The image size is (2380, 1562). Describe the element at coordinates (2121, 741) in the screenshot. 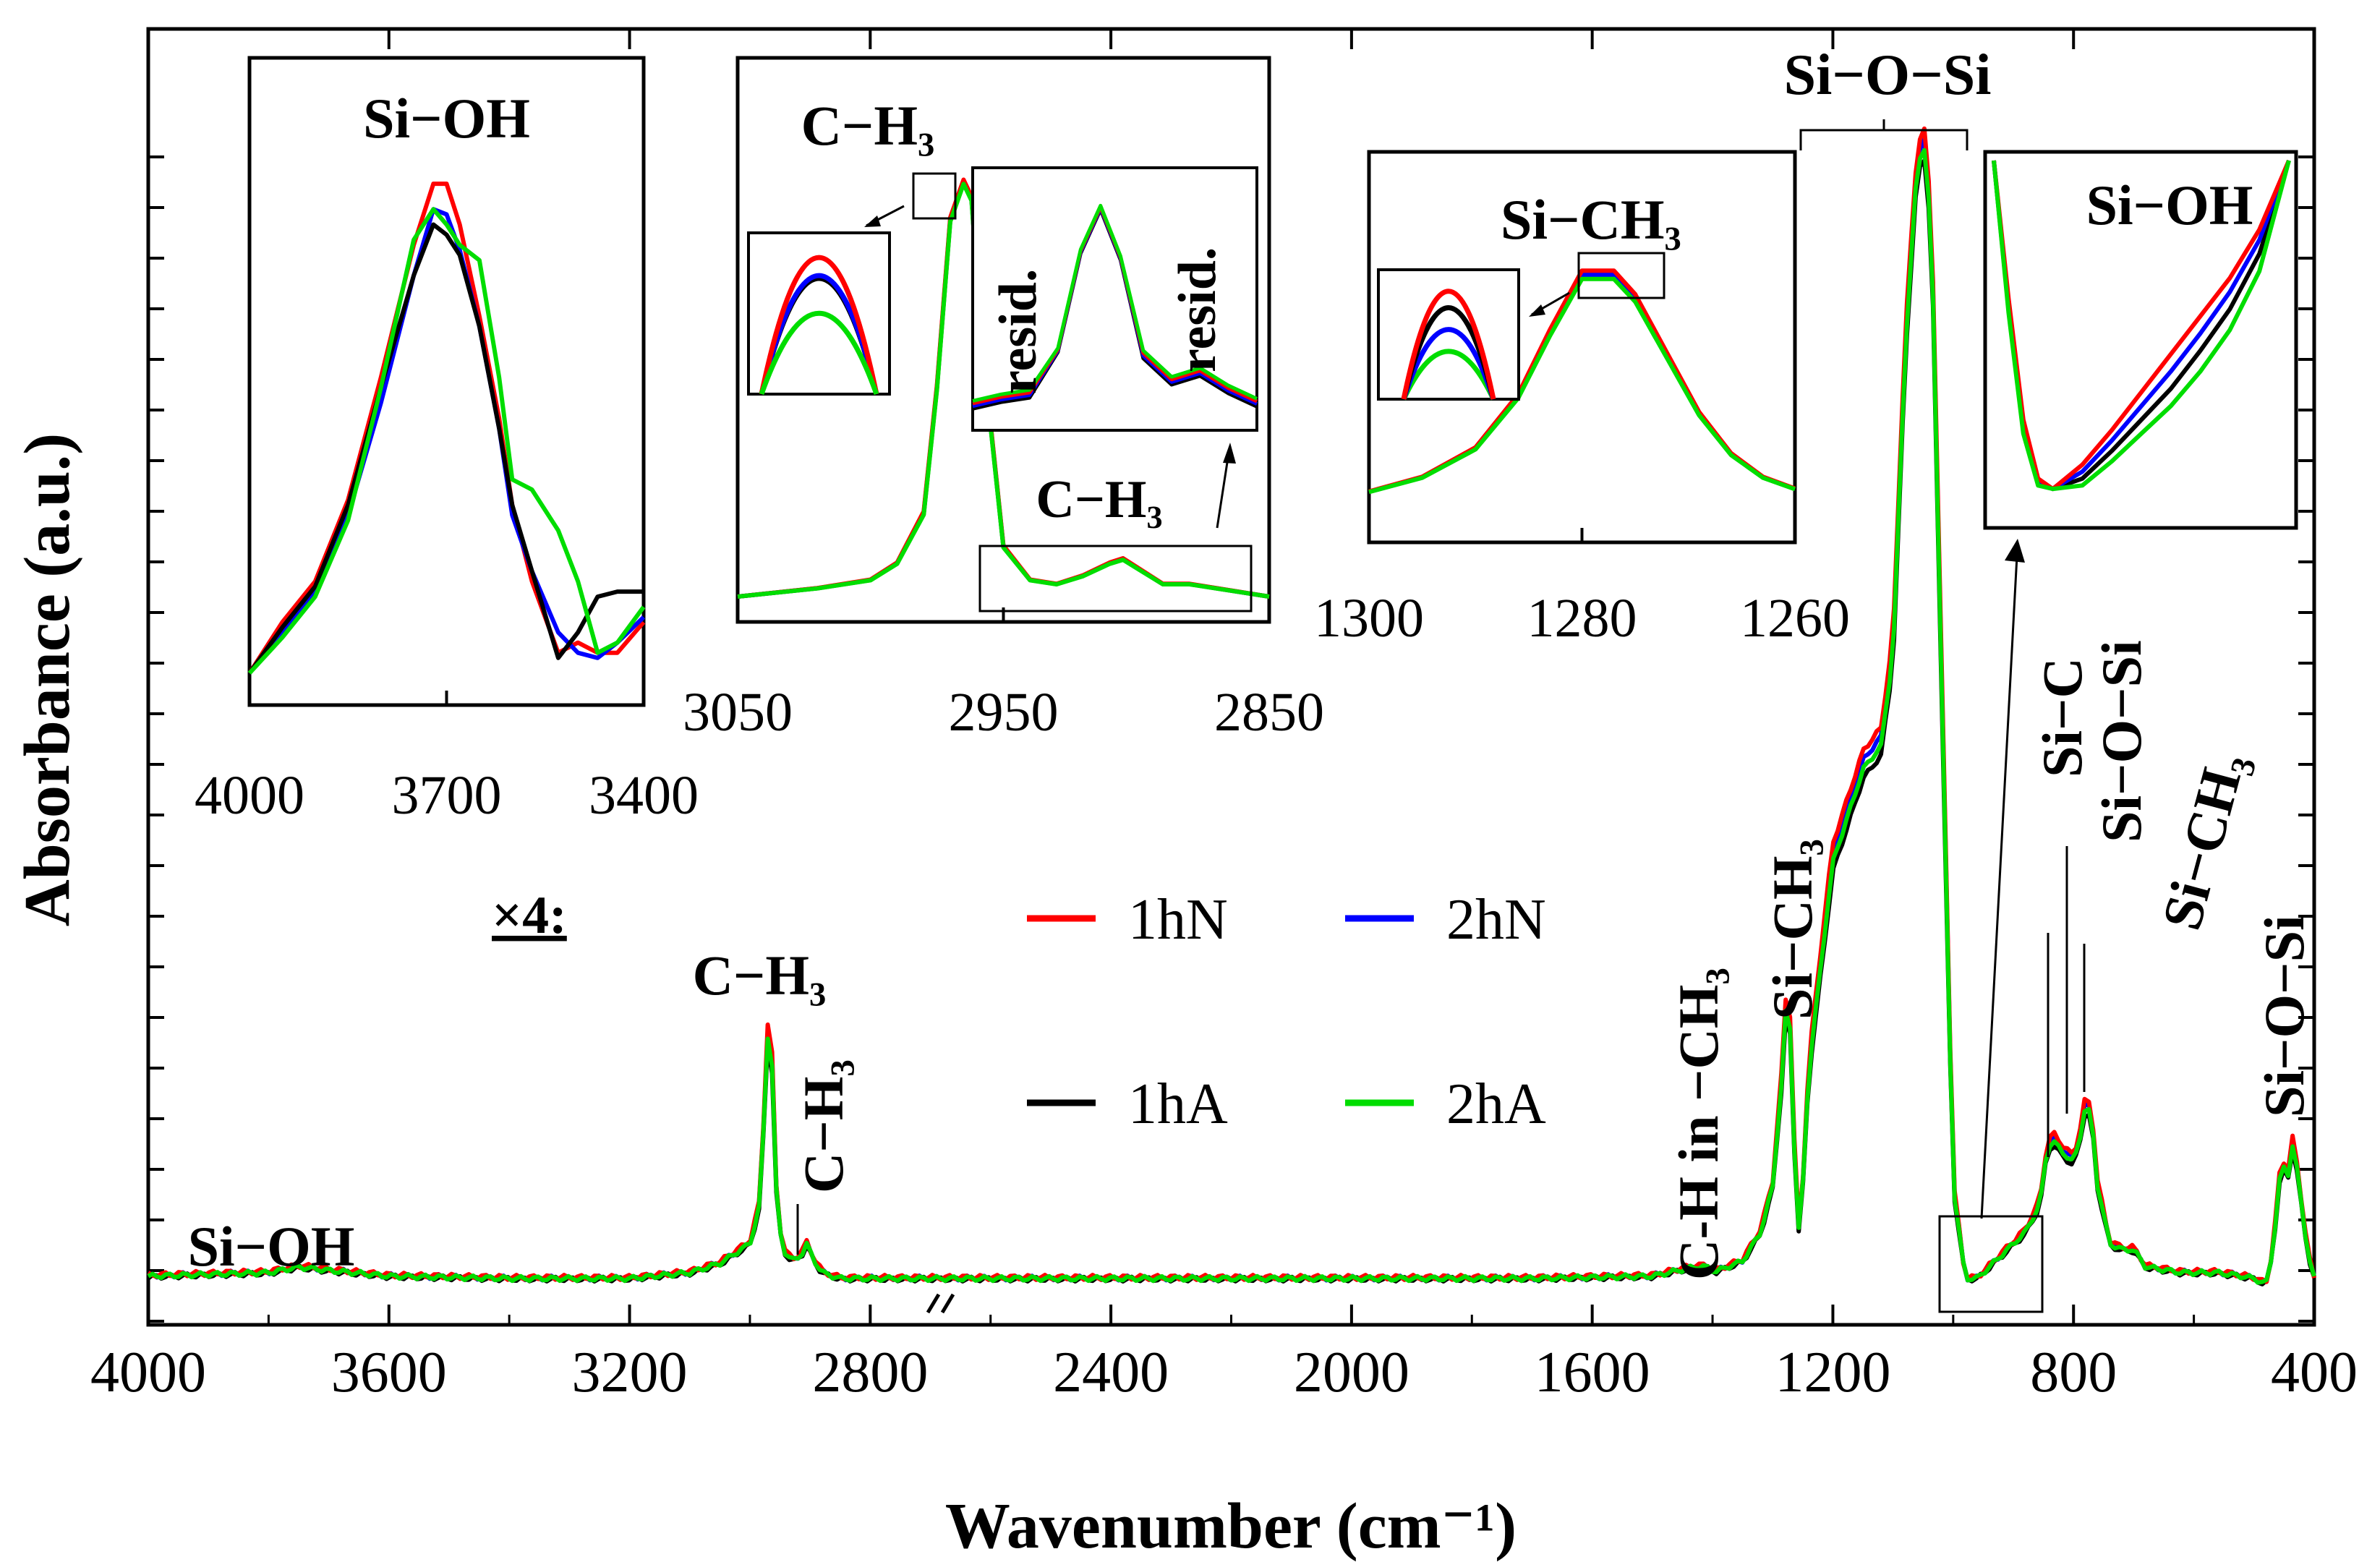

I see `peak-label-siosi-2: Si−O−Si` at that location.